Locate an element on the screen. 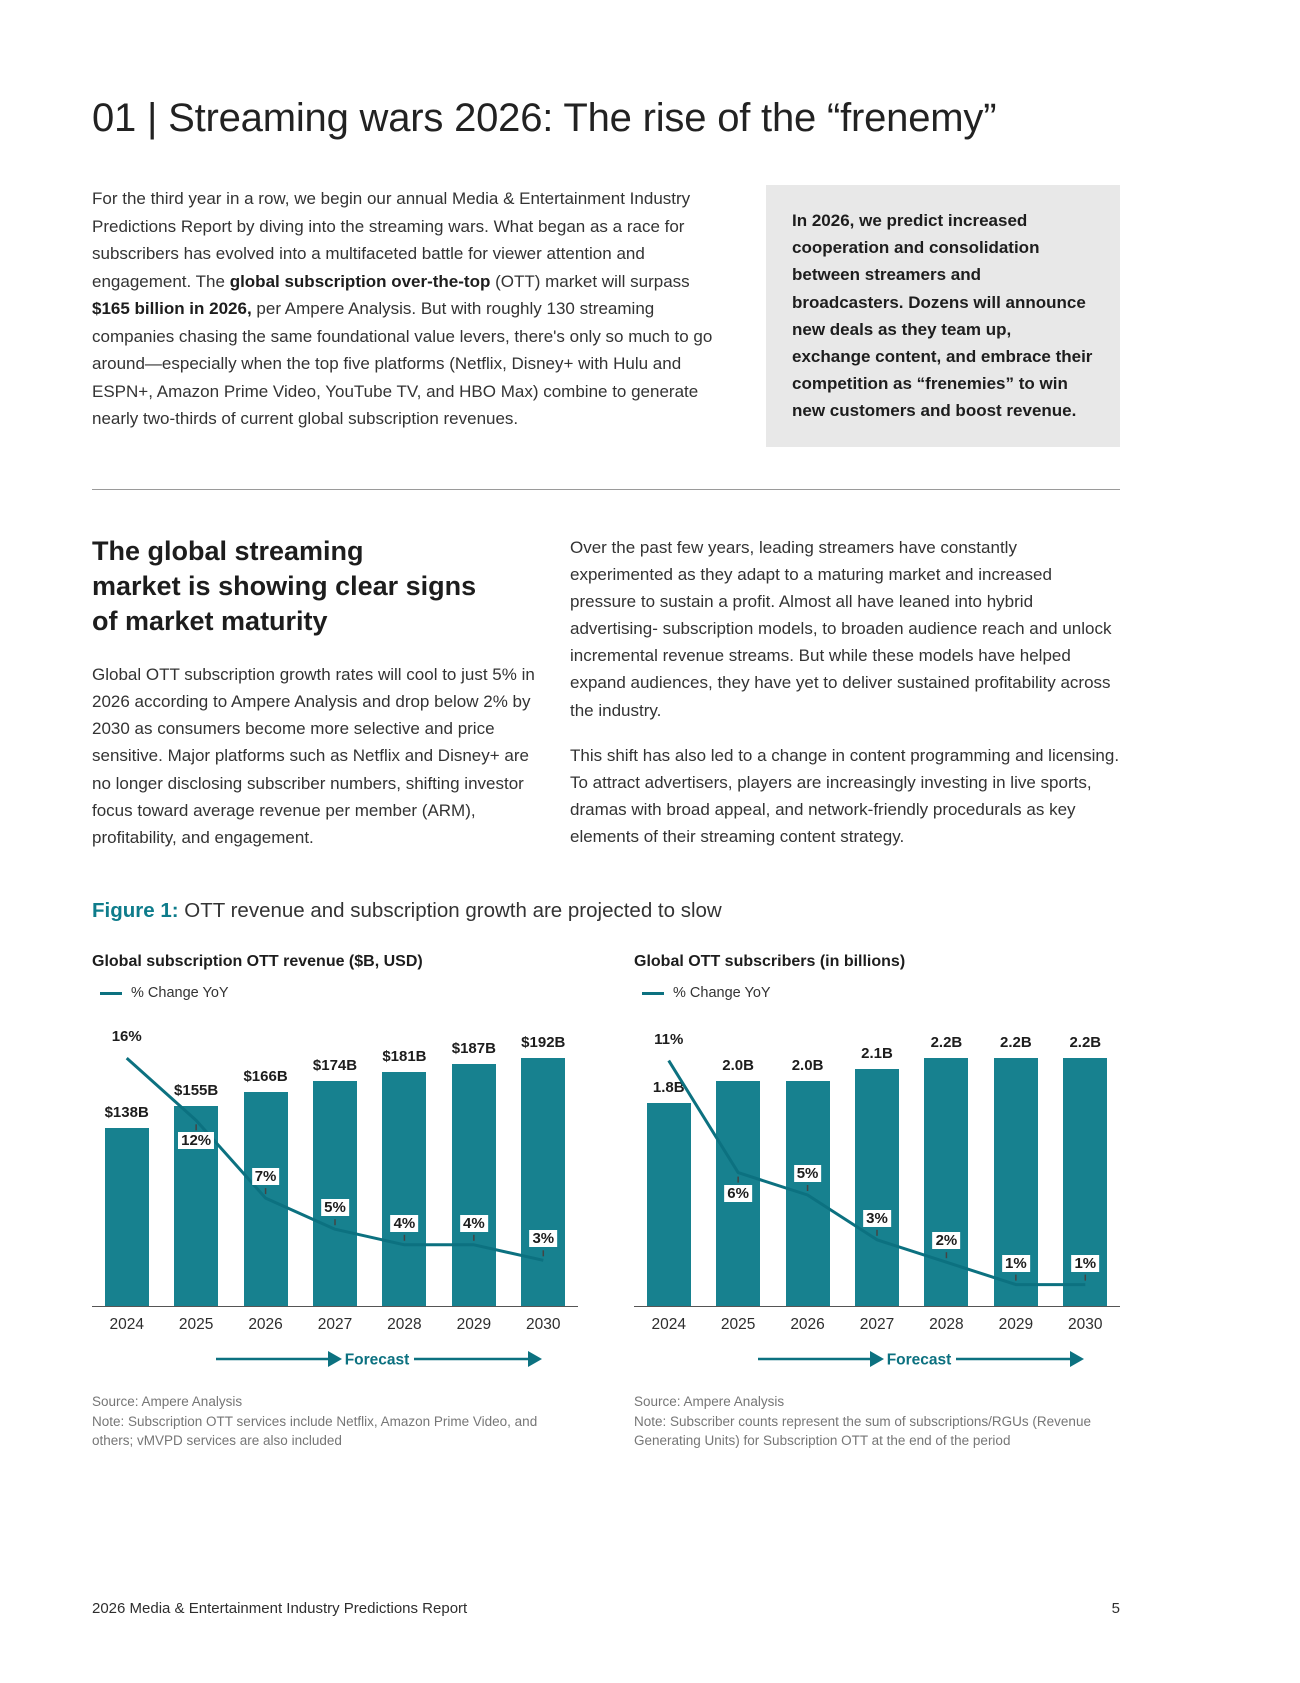 The height and width of the screenshot is (1683, 1300). pct-change-label: 12% is located at coordinates (196, 1141).